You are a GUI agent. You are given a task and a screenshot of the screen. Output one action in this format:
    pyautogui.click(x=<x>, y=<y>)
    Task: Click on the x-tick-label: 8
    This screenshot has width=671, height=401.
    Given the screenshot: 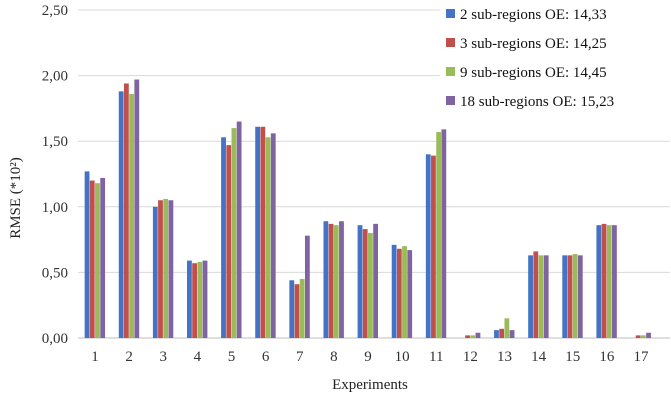 What is the action you would take?
    pyautogui.click(x=334, y=357)
    